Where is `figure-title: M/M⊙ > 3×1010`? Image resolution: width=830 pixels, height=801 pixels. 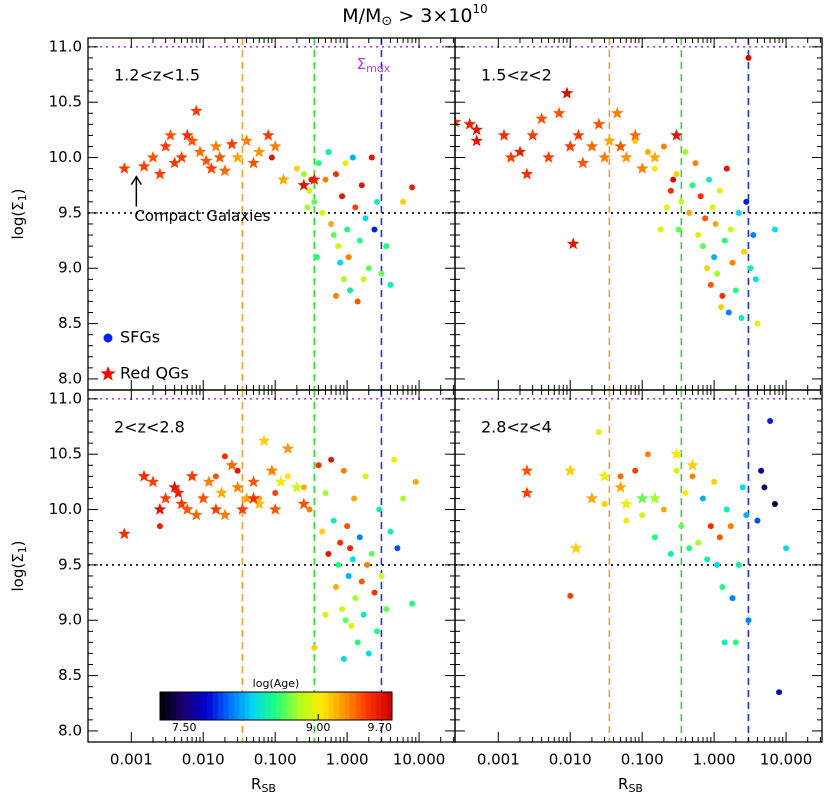
figure-title: M/M⊙ > 3×1010 is located at coordinates (415, 15).